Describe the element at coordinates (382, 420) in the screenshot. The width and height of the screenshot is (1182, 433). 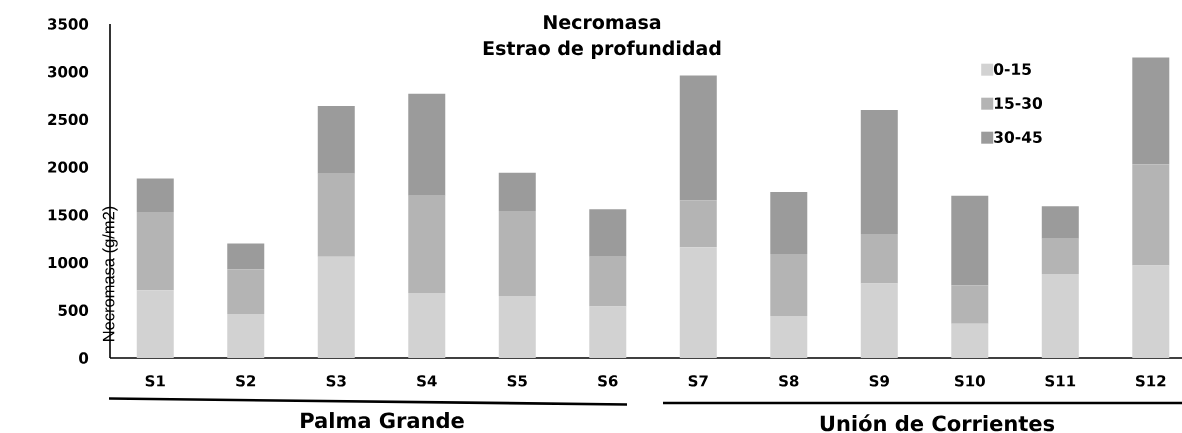
I see `text: Palma Grande` at that location.